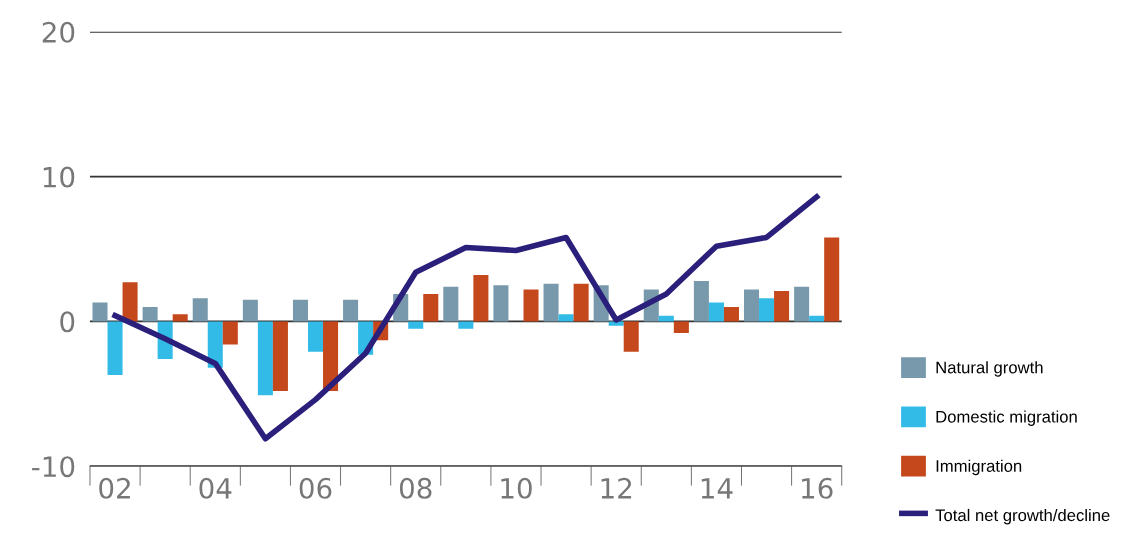 The width and height of the screenshot is (1139, 559). What do you see at coordinates (989, 369) in the screenshot?
I see `legend-label: Natural growth` at bounding box center [989, 369].